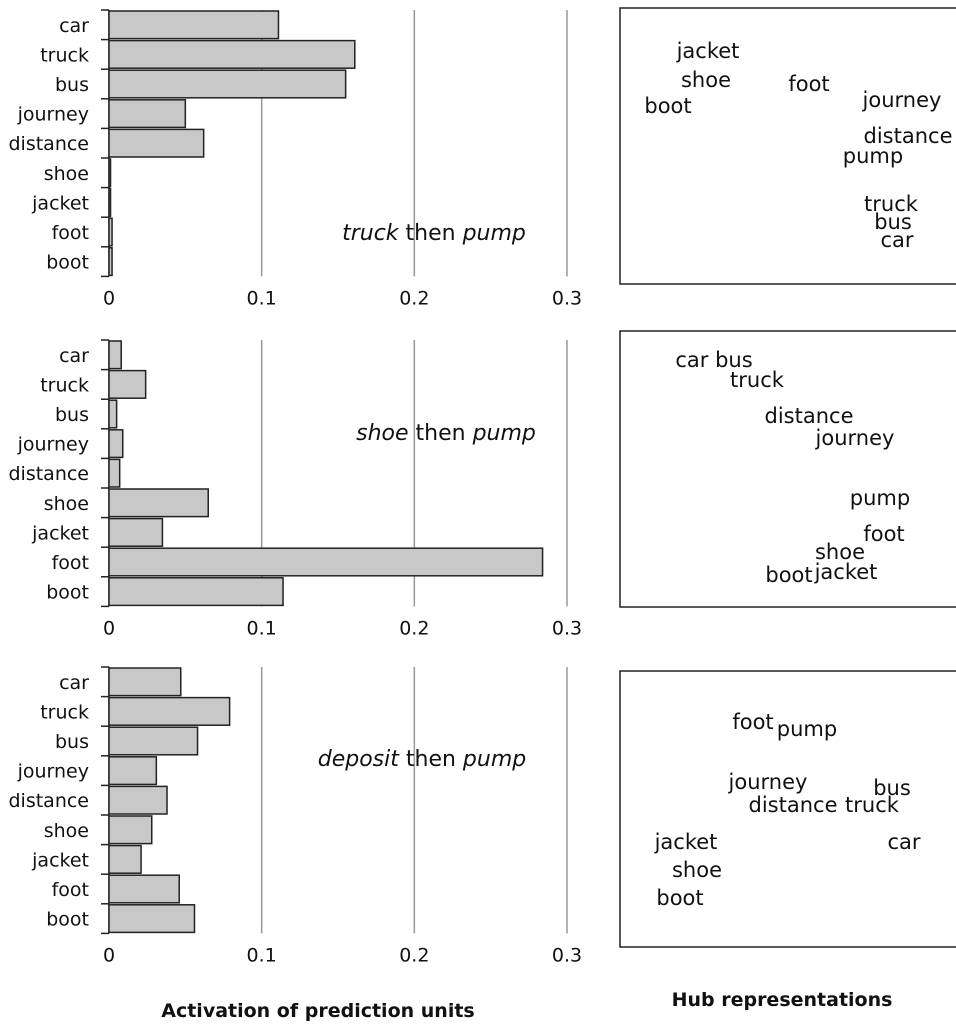 This screenshot has width=956, height=1025. What do you see at coordinates (782, 1000) in the screenshot?
I see `hub-label: Hub representations` at bounding box center [782, 1000].